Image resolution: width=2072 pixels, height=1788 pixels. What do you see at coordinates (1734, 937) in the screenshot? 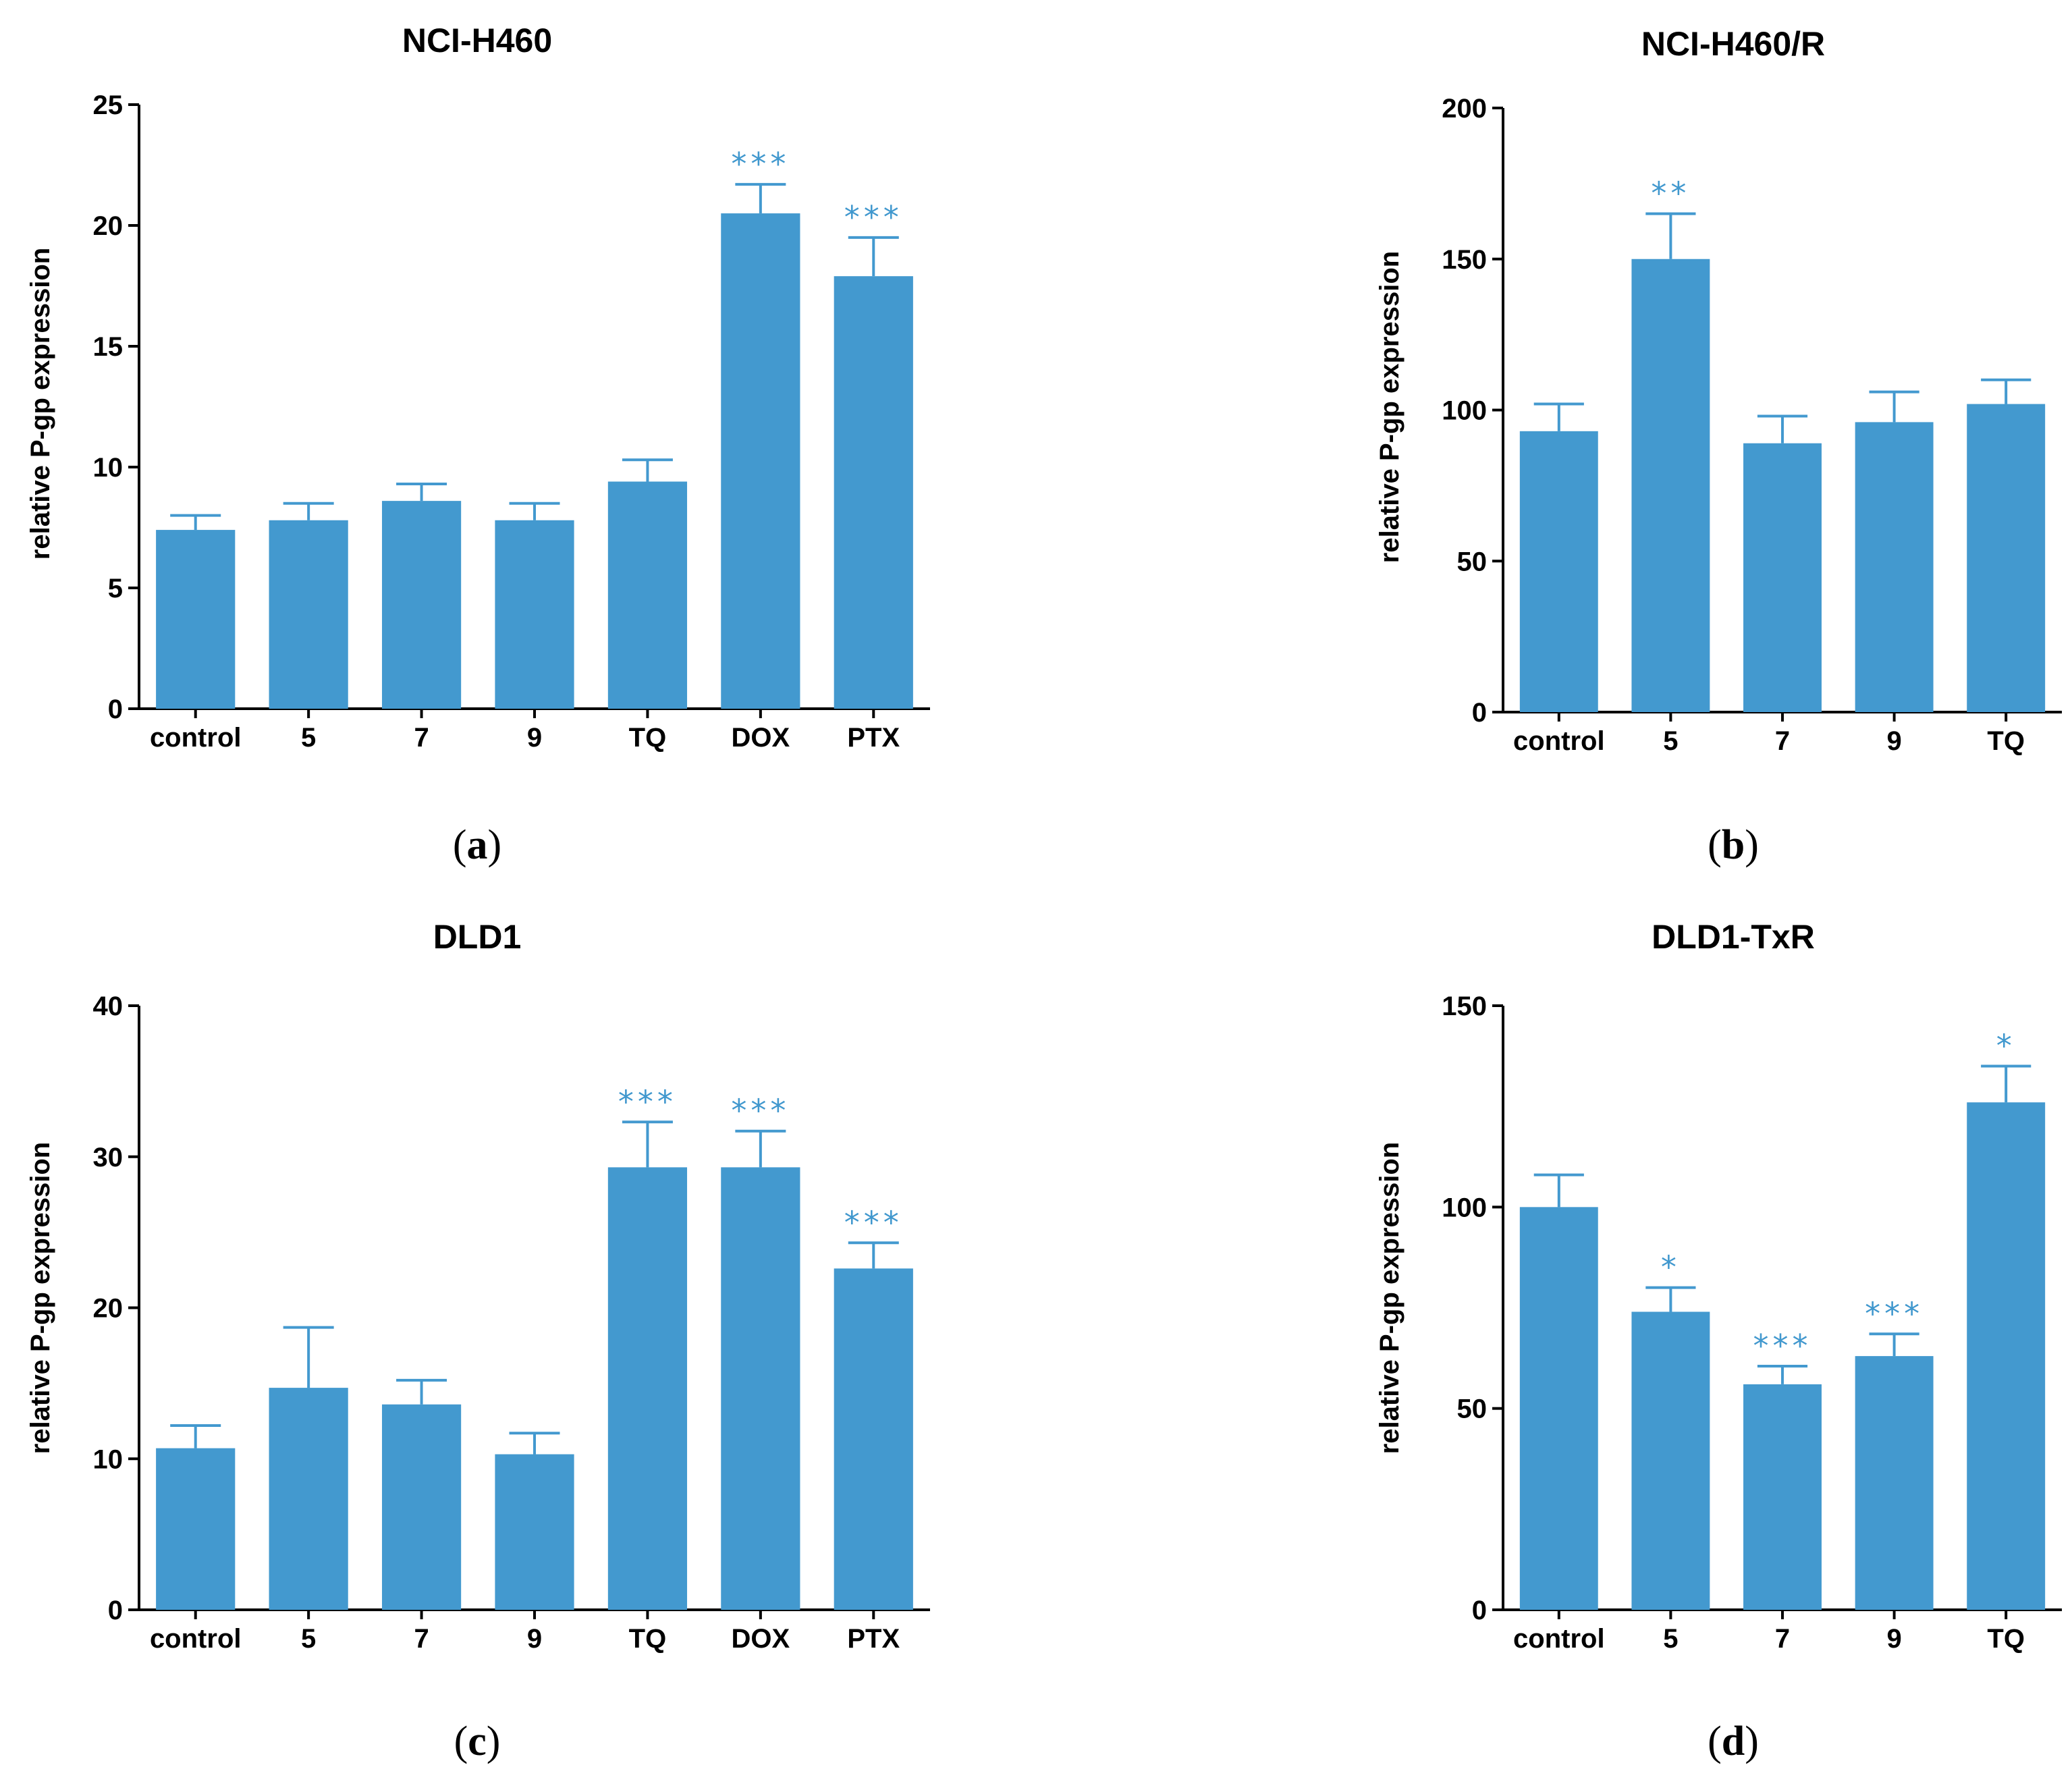
I see `chart-title: DLD1-TxR` at bounding box center [1734, 937].